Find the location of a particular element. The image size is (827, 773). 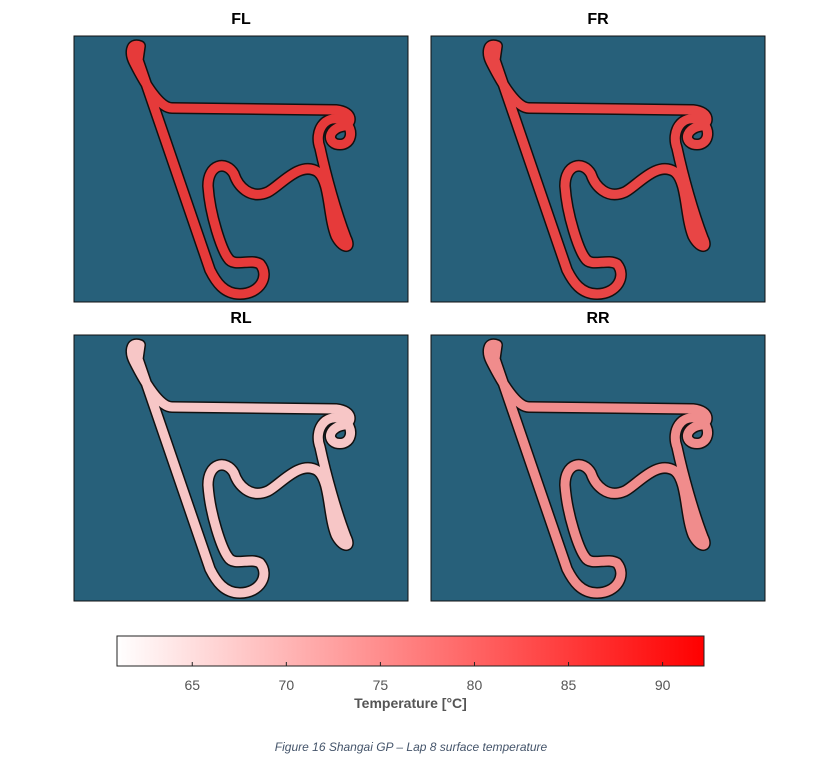

colorbar-label: Temperature [°C] is located at coordinates (410, 703).